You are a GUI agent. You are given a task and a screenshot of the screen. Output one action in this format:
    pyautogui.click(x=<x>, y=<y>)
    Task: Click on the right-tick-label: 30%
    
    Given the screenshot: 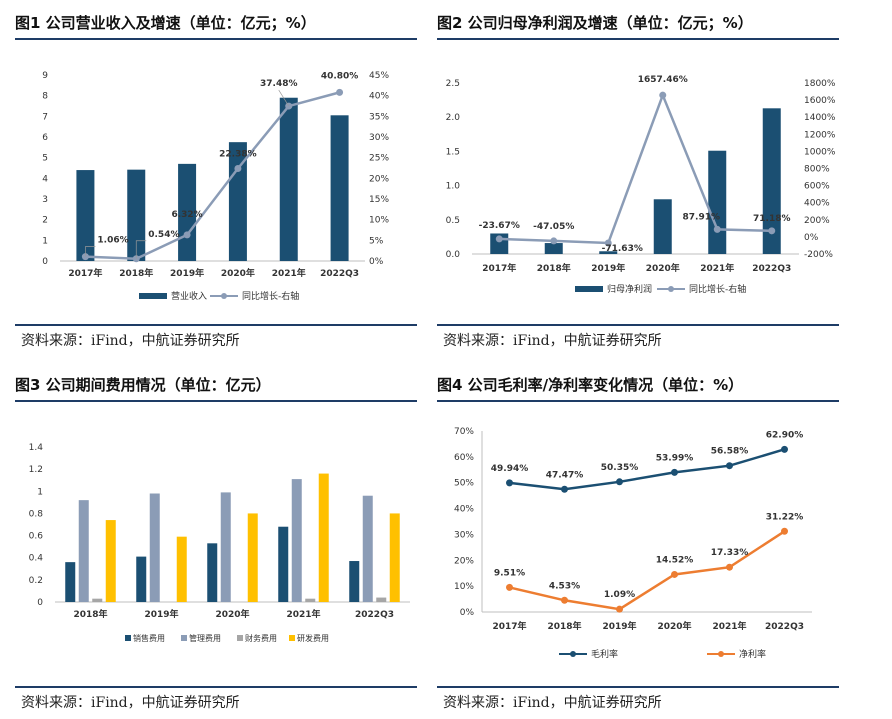 What is the action you would take?
    pyautogui.click(x=379, y=138)
    